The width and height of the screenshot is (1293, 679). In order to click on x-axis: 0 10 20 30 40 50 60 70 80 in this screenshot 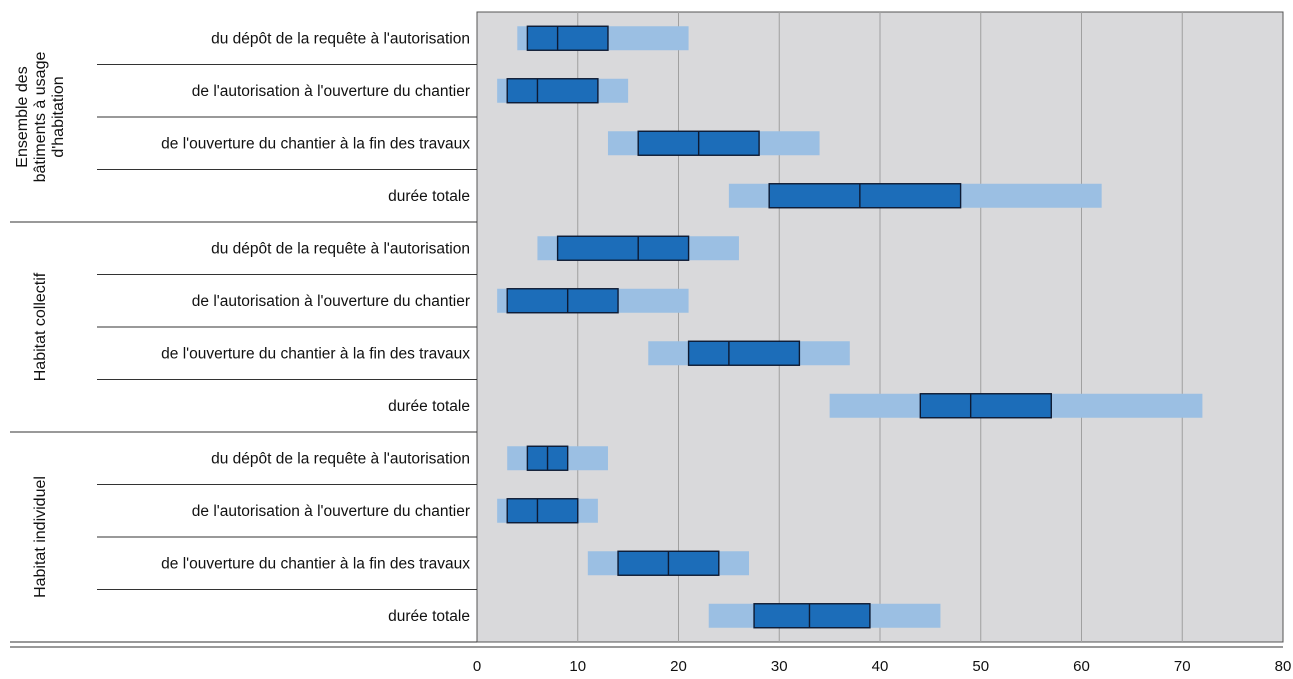, I will do `click(651, 660)`.